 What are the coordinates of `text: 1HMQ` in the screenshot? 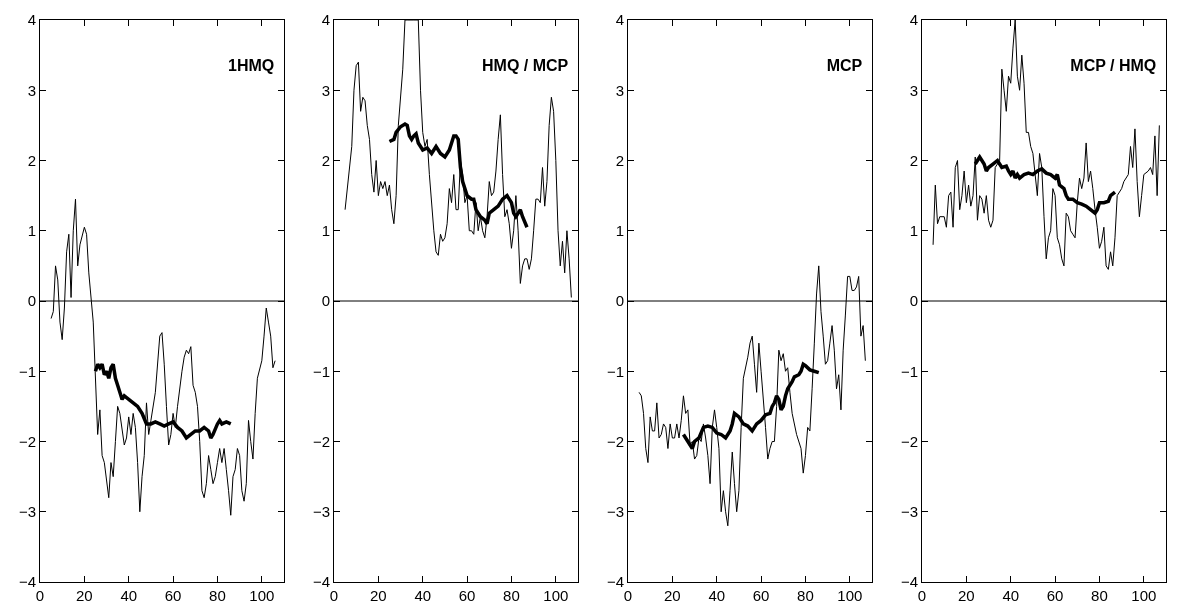 It's located at (251, 65).